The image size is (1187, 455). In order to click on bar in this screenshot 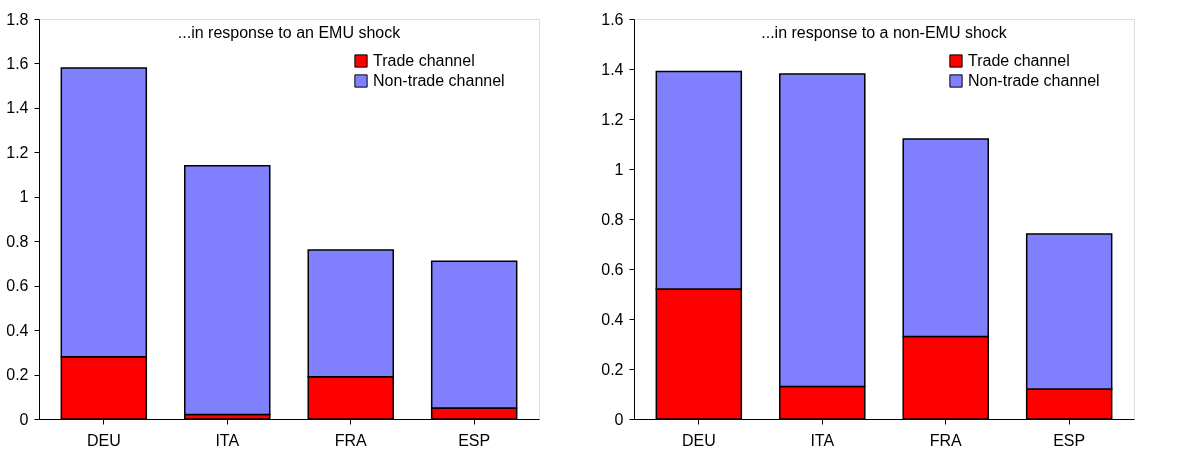, I will do `click(227, 290)`.